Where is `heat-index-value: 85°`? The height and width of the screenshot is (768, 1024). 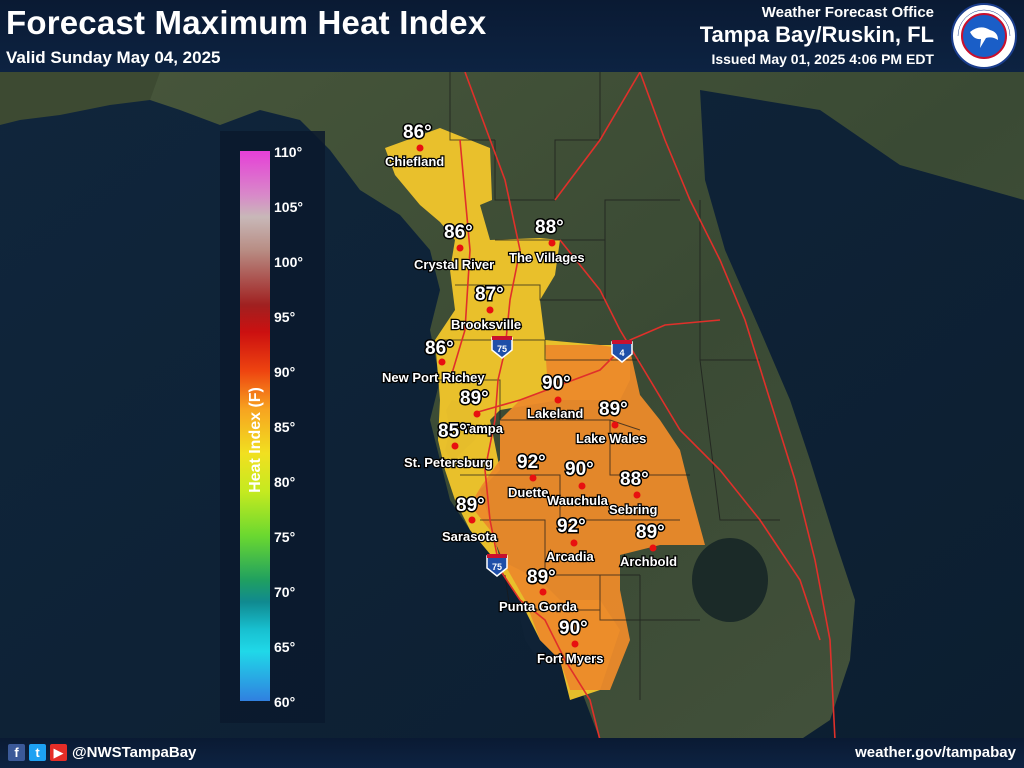 heat-index-value: 85° is located at coordinates (452, 431).